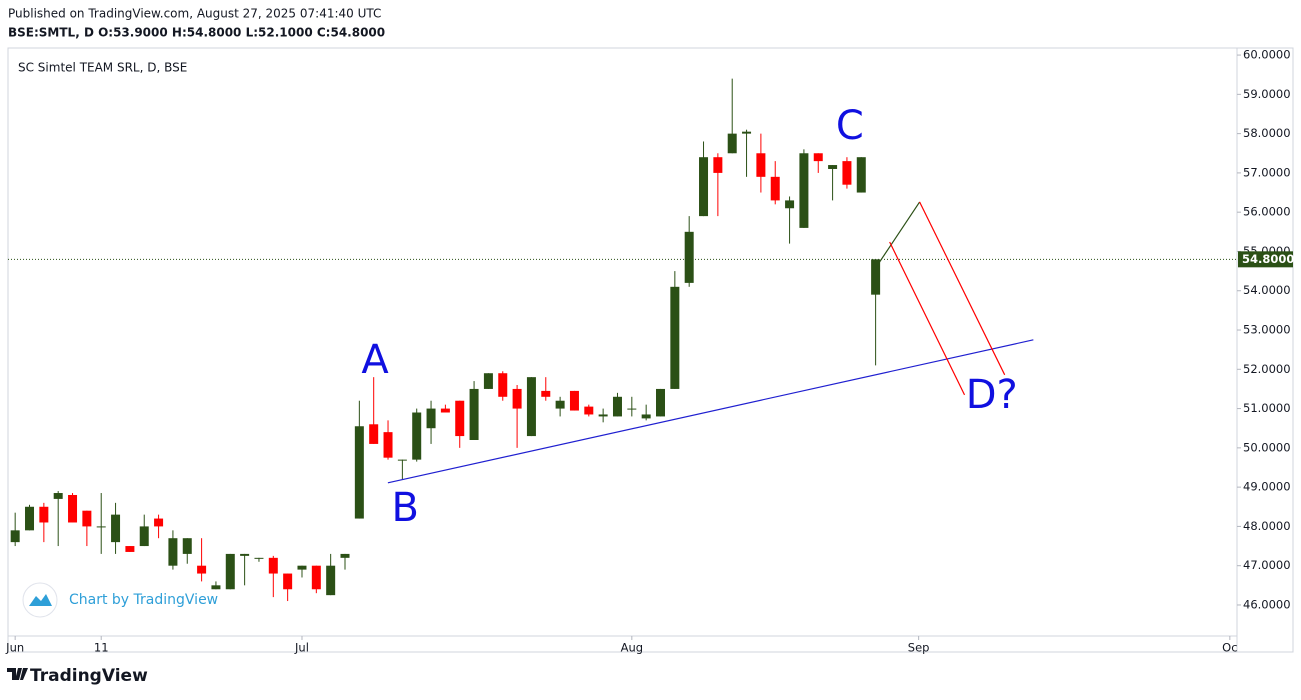 Image resolution: width=1301 pixels, height=700 pixels. Describe the element at coordinates (919, 648) in the screenshot. I see `x-tick-label: Sep` at that location.